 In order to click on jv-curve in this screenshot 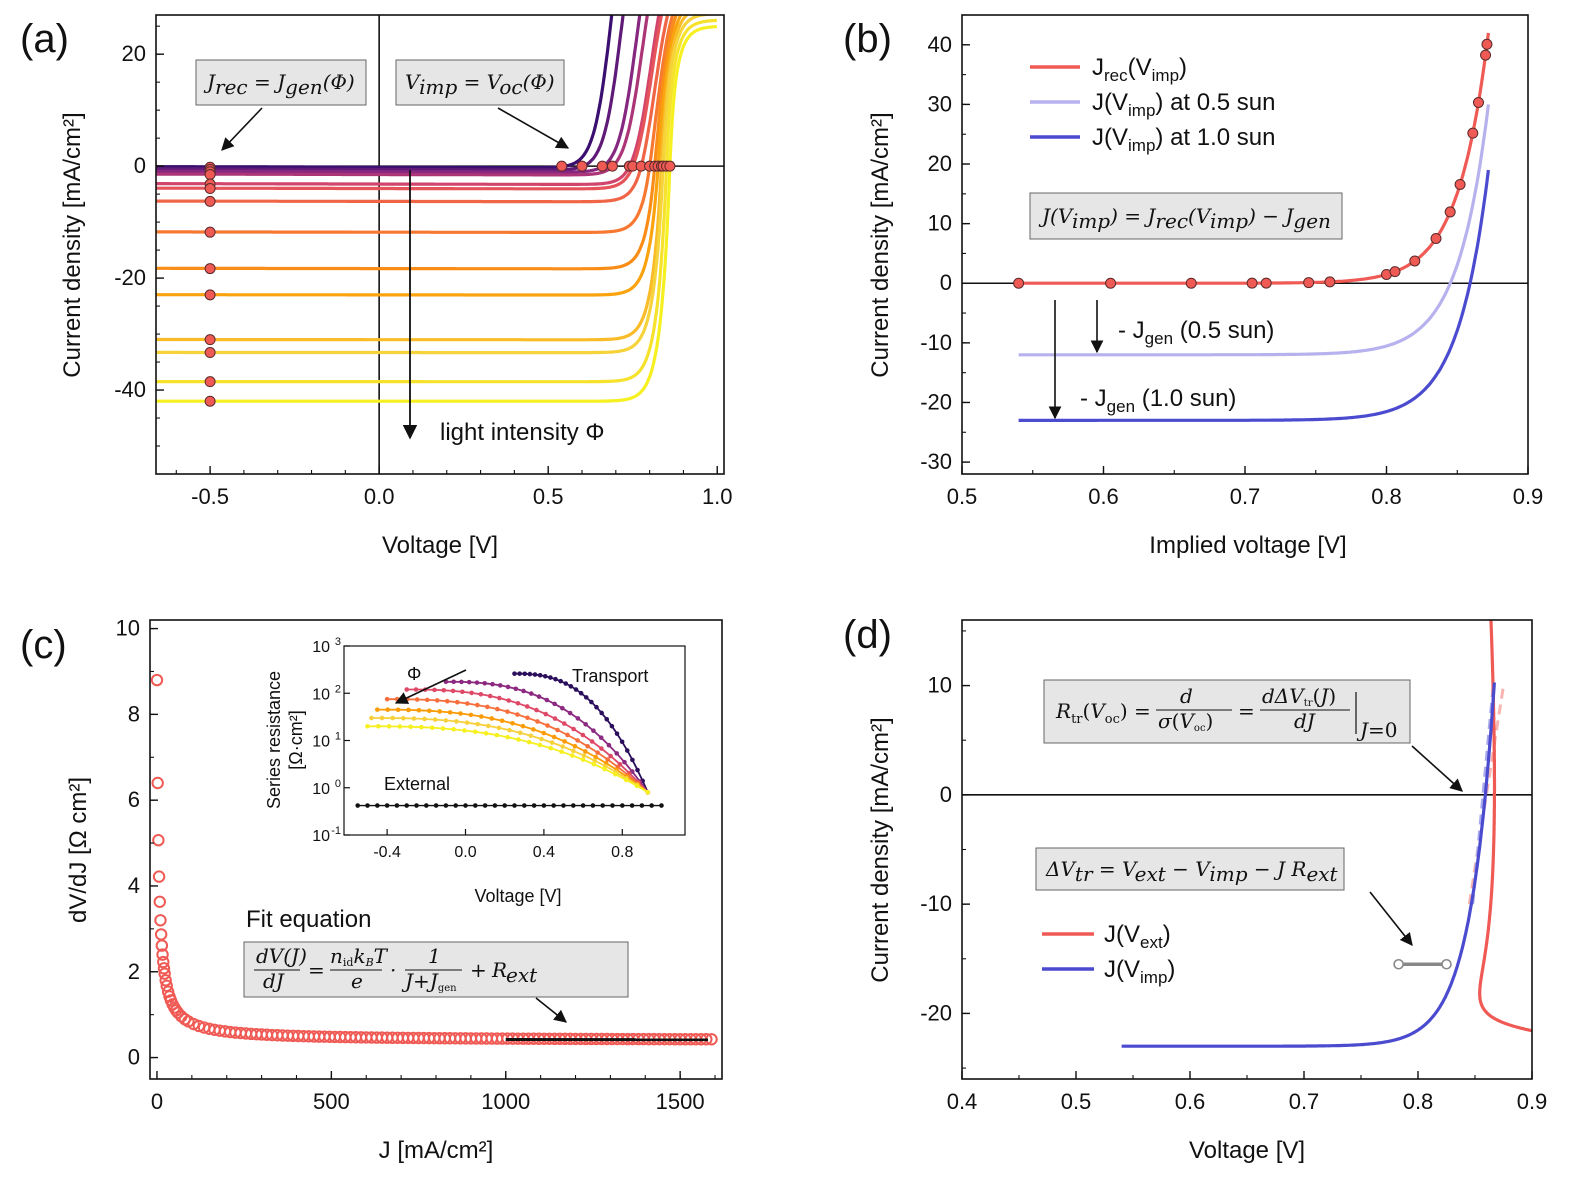, I will do `click(1254, 295)`.